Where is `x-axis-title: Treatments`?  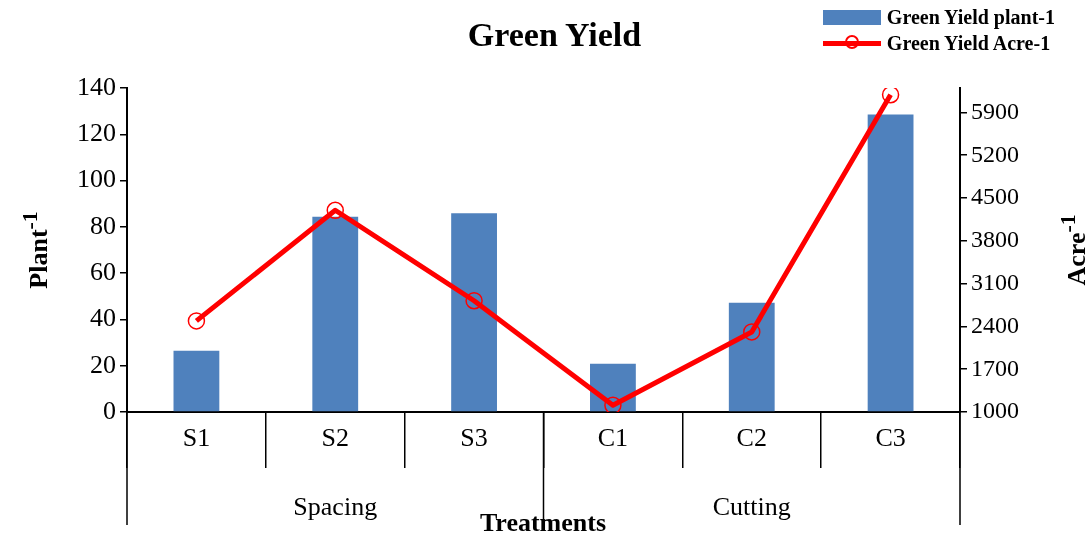 x-axis-title: Treatments is located at coordinates (543, 521).